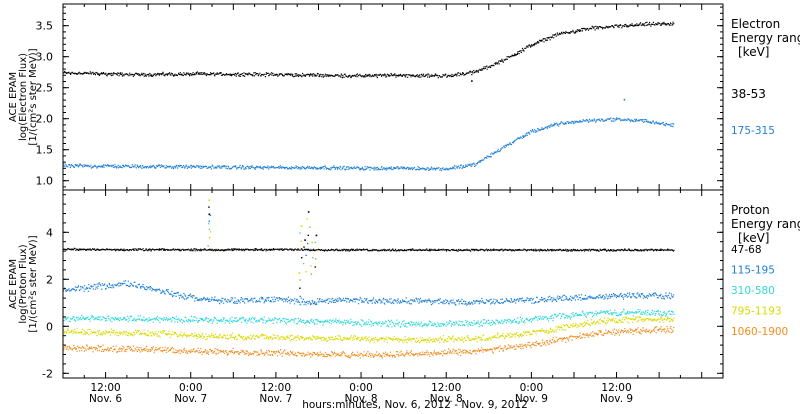 The width and height of the screenshot is (800, 414). Describe the element at coordinates (746, 250) in the screenshot. I see `legend-entry-47-68: 47-68` at that location.